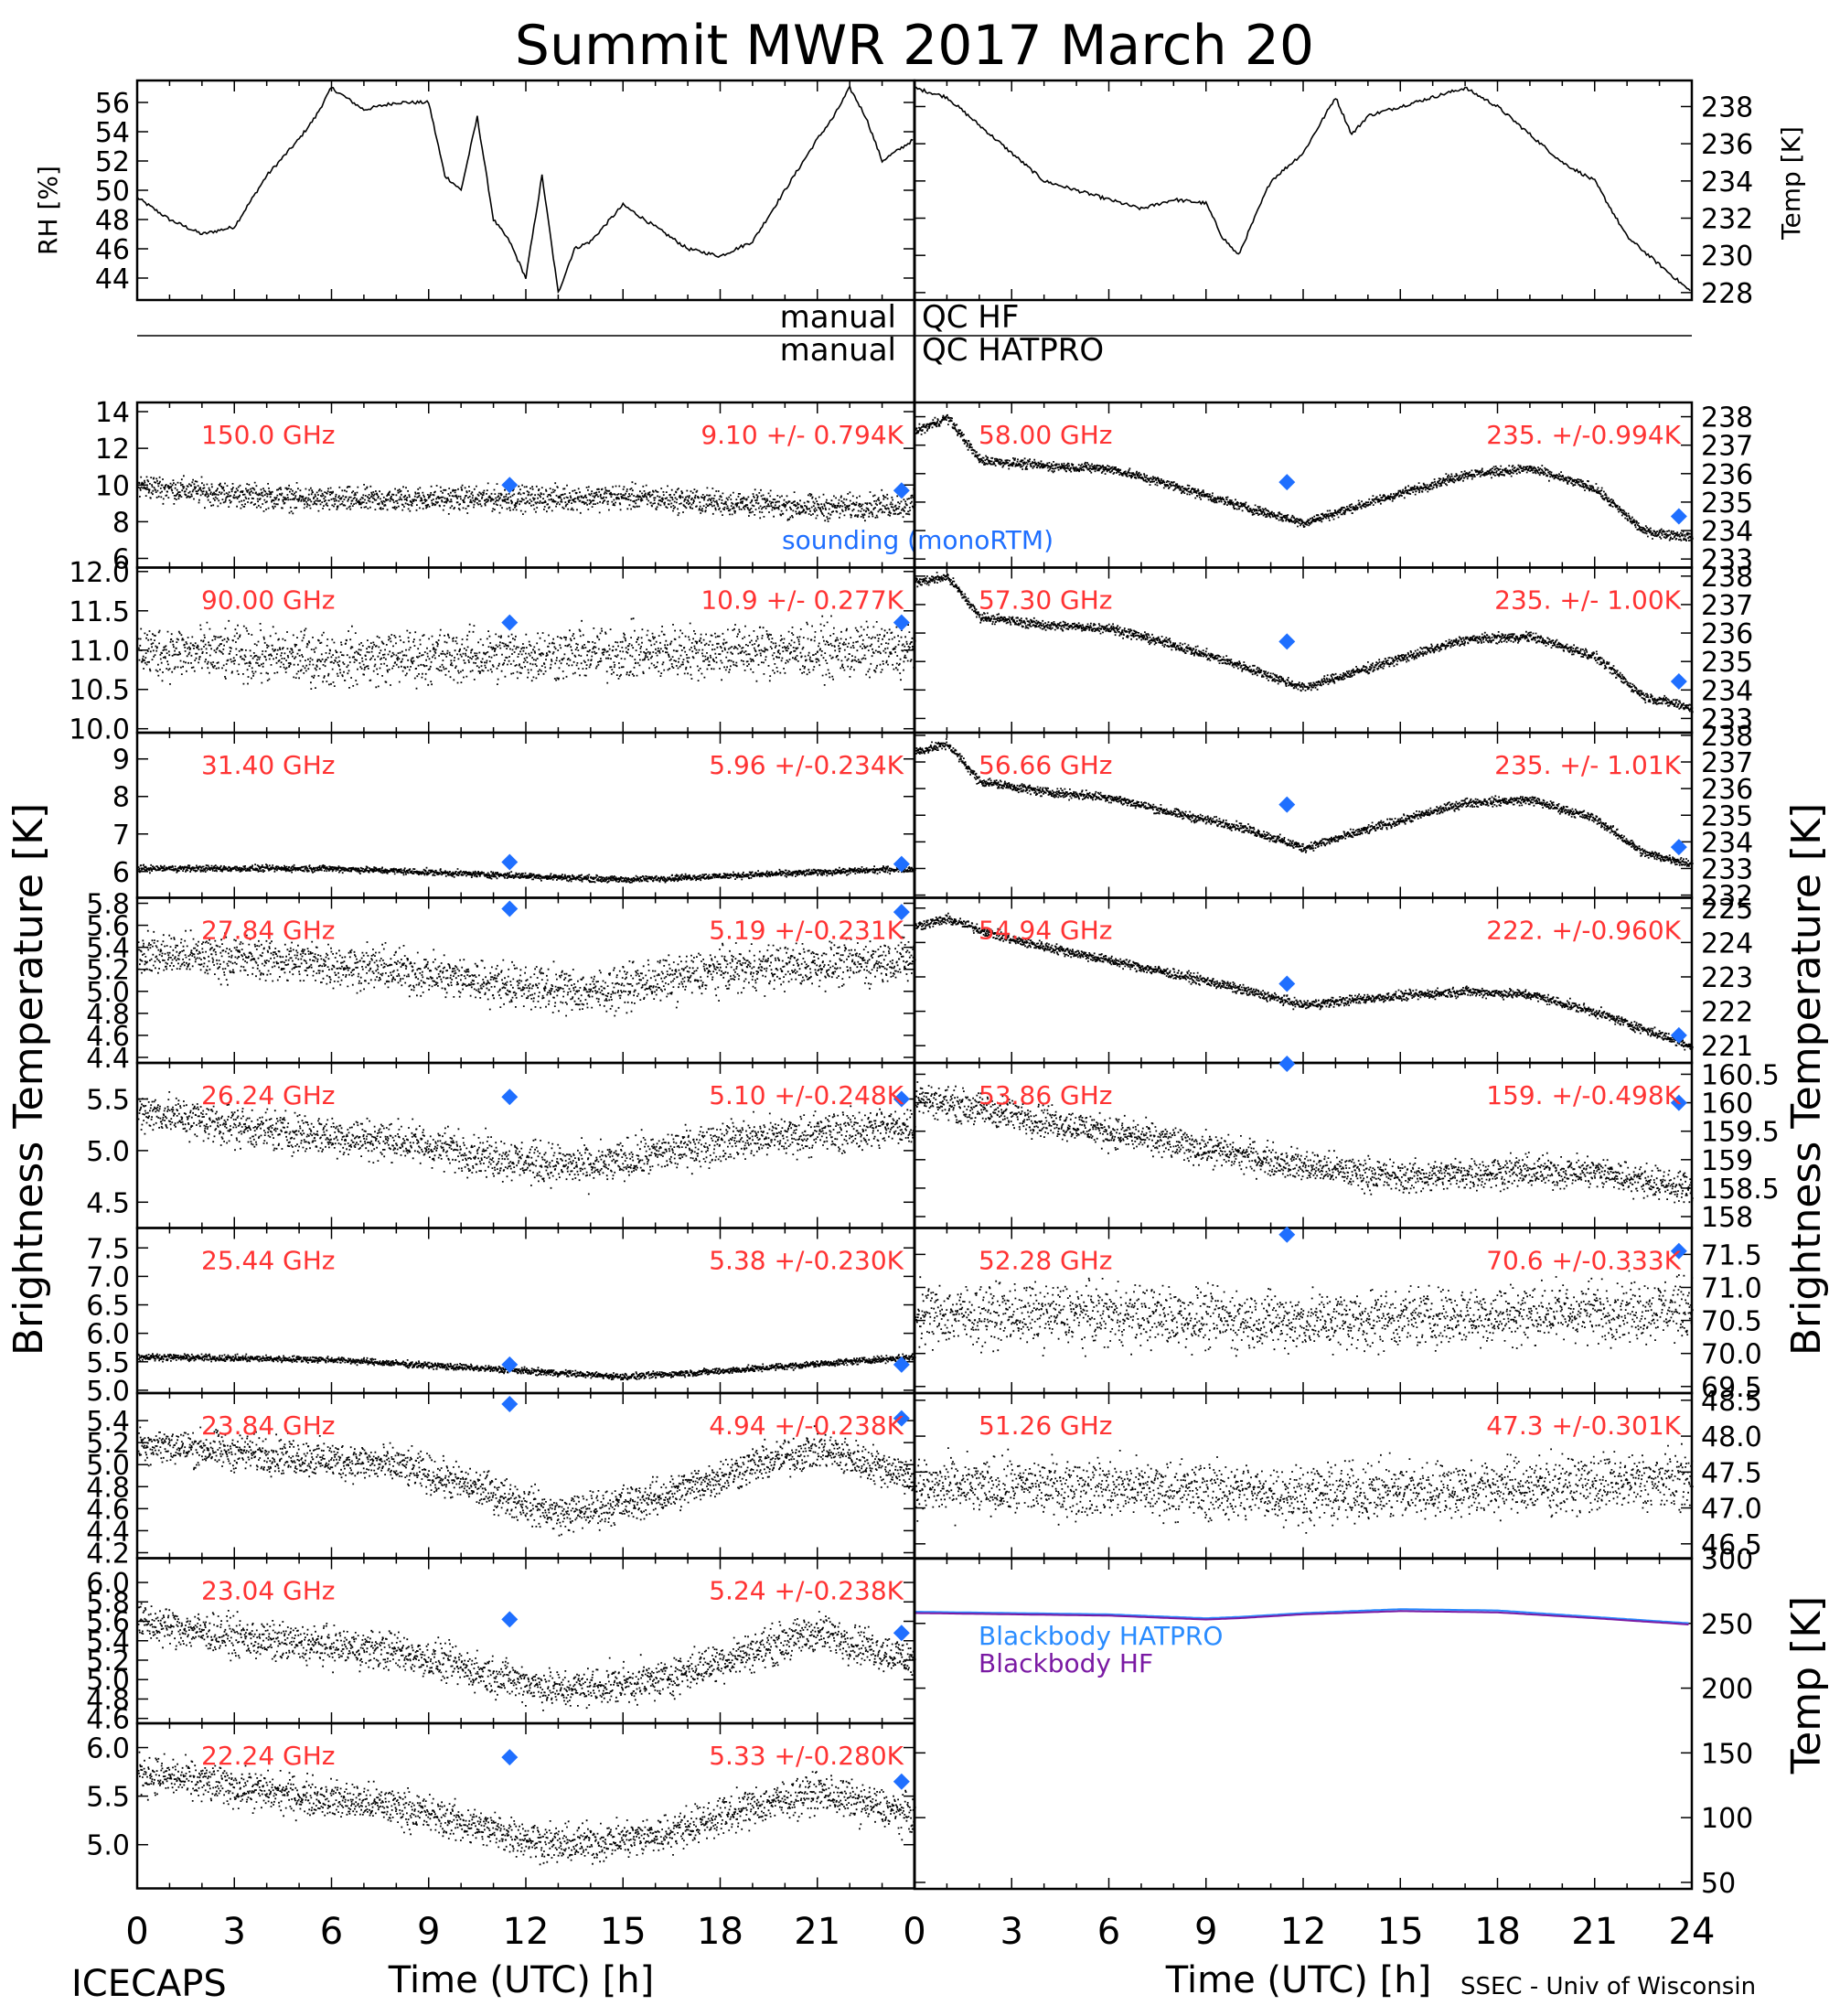  Describe the element at coordinates (970, 317) in the screenshot. I see `qc-hf-right: QC HF` at that location.